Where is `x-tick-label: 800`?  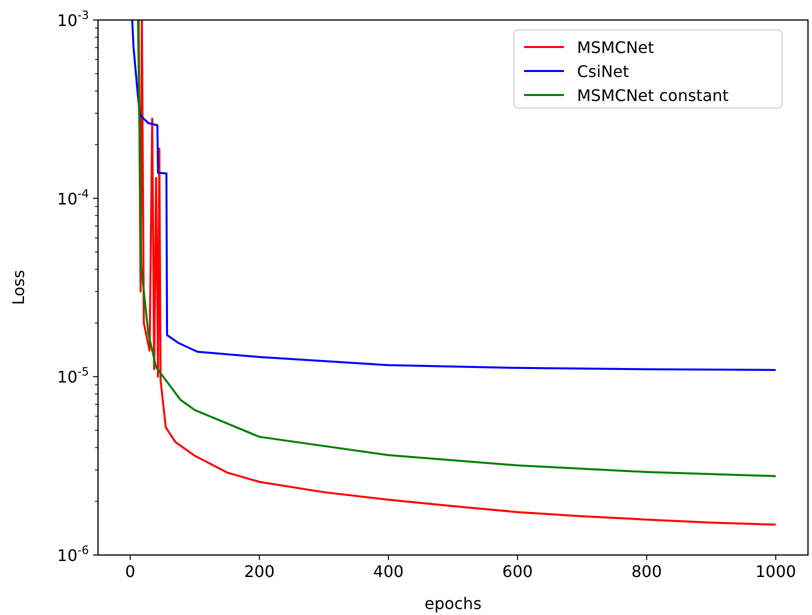
x-tick-label: 800 is located at coordinates (646, 571).